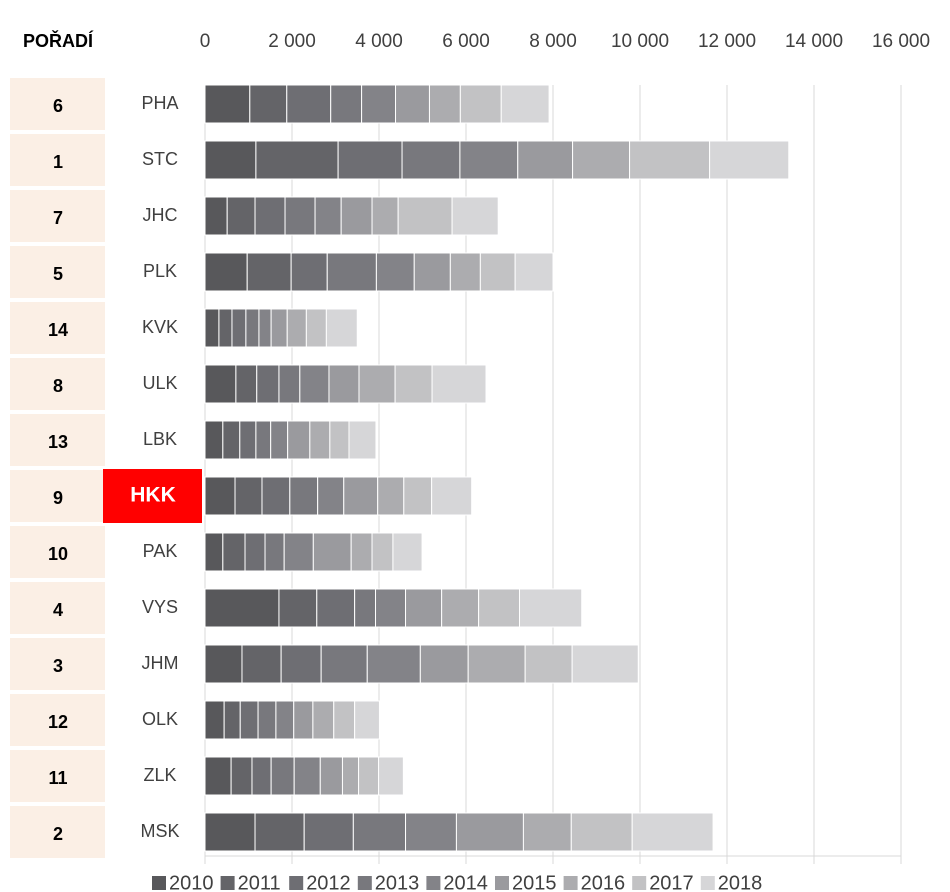 This screenshot has height=892, width=950. What do you see at coordinates (205, 41) in the screenshot?
I see `x-tick-label: 0` at bounding box center [205, 41].